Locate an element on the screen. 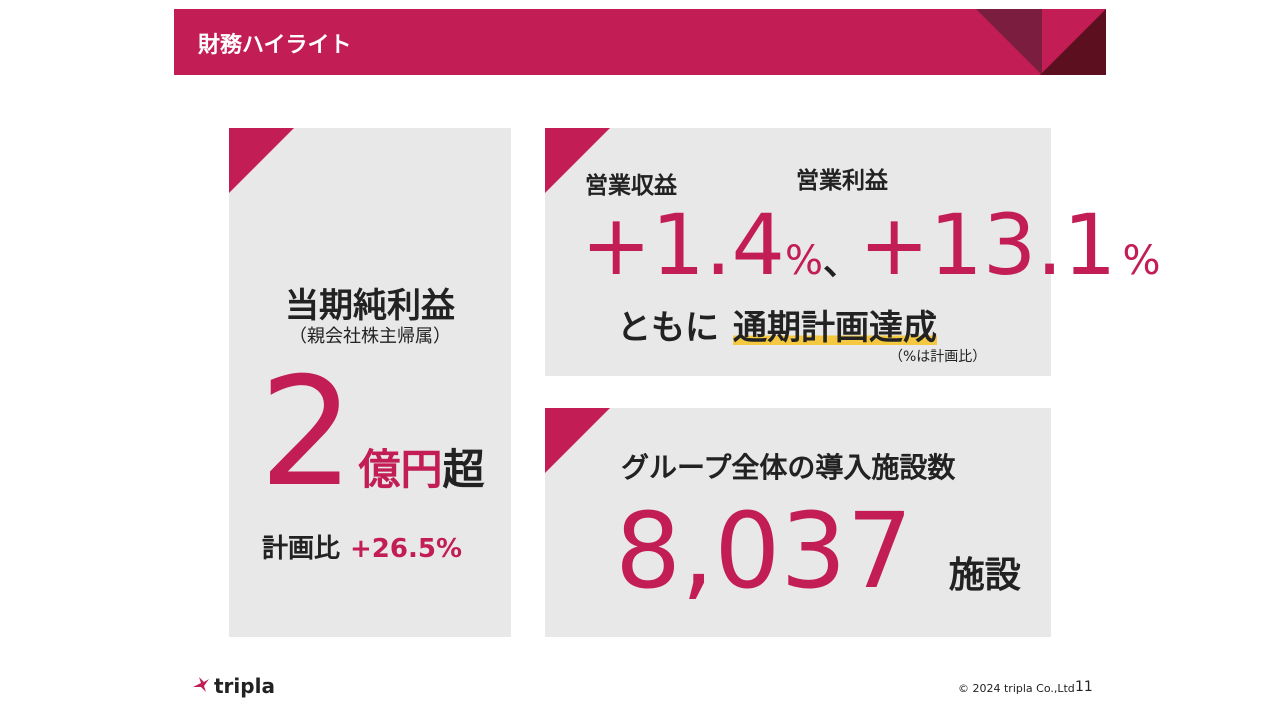  logo: tripla is located at coordinates (233, 686).